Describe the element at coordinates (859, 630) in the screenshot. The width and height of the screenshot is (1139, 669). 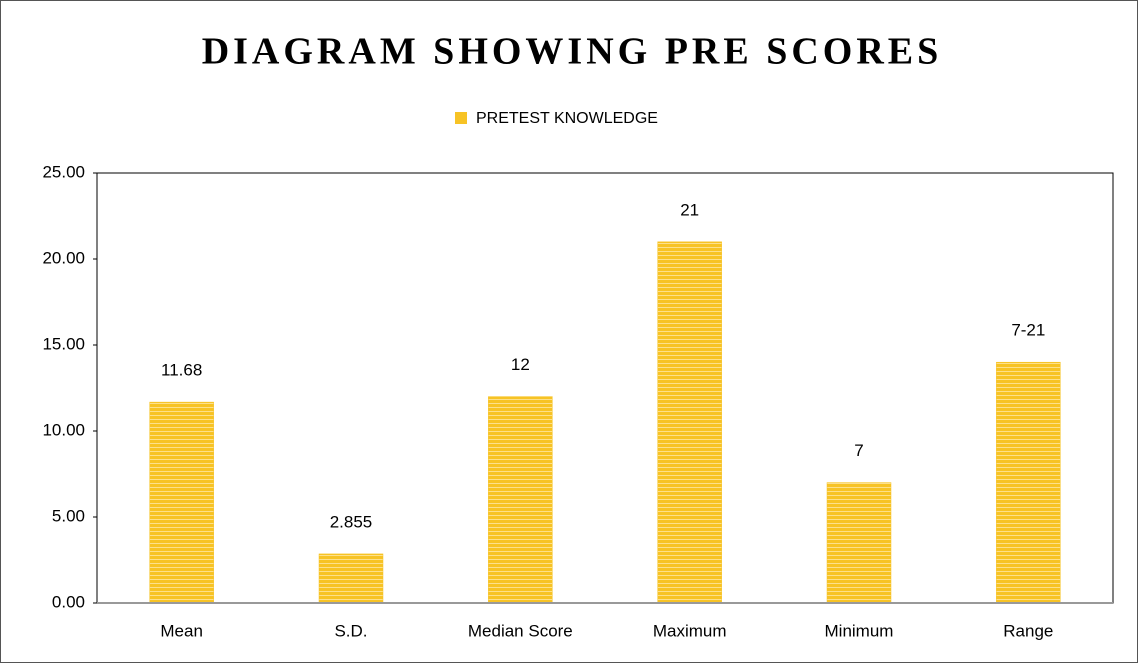
I see `x-tick-label: Minimum` at that location.